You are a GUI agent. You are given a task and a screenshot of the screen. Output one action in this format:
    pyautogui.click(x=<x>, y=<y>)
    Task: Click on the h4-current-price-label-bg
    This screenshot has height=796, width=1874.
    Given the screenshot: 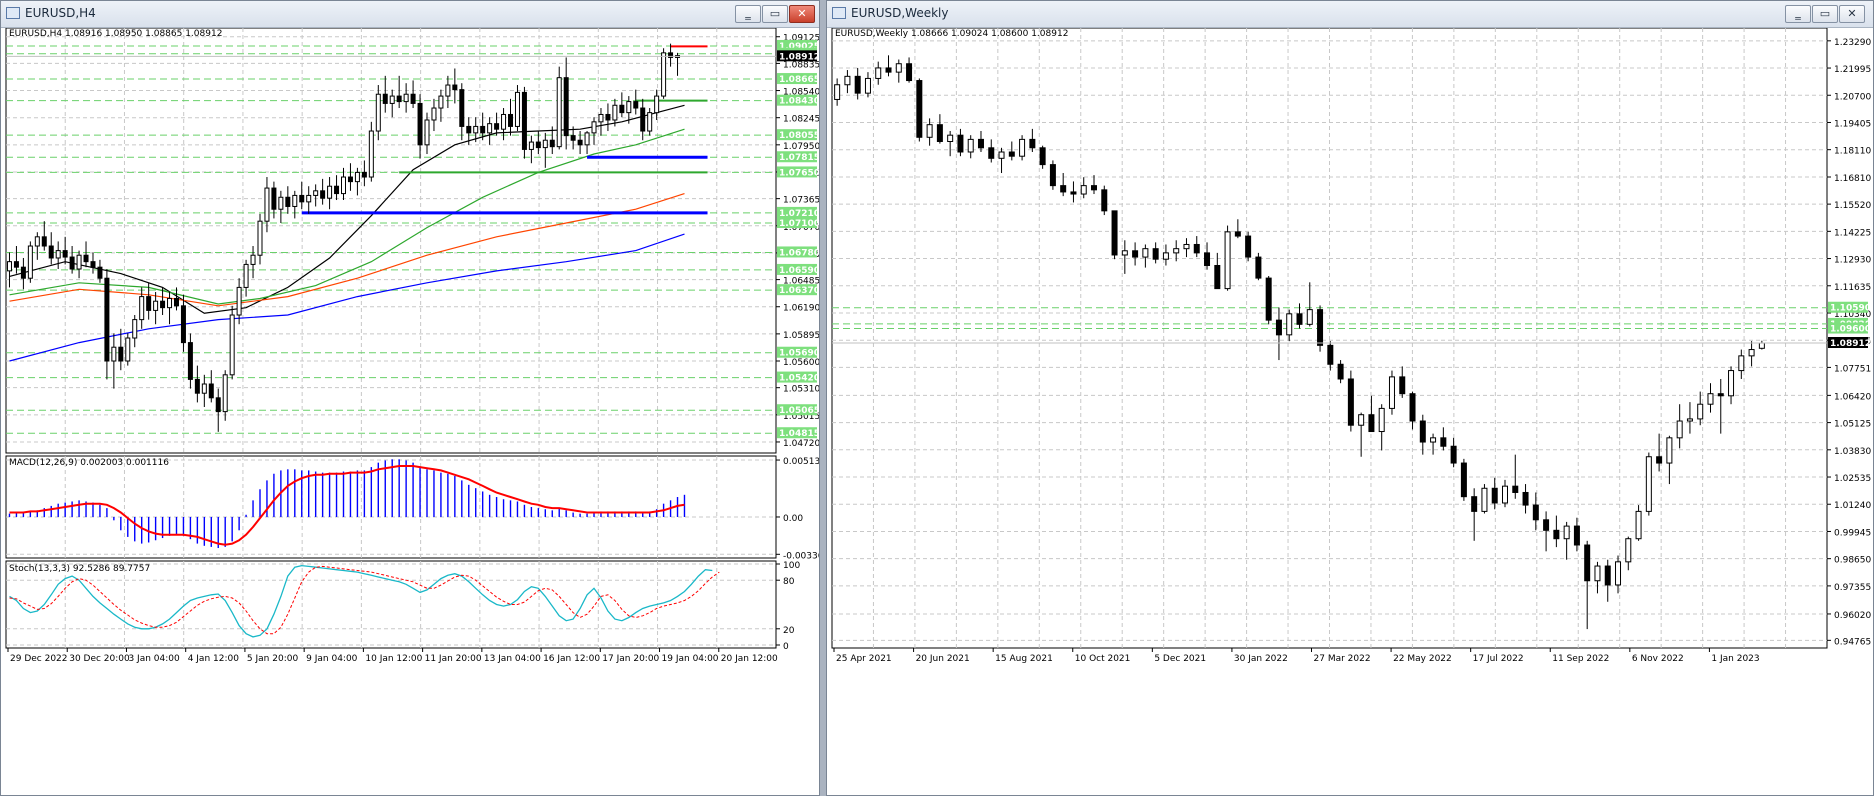 What is the action you would take?
    pyautogui.click(x=797, y=56)
    